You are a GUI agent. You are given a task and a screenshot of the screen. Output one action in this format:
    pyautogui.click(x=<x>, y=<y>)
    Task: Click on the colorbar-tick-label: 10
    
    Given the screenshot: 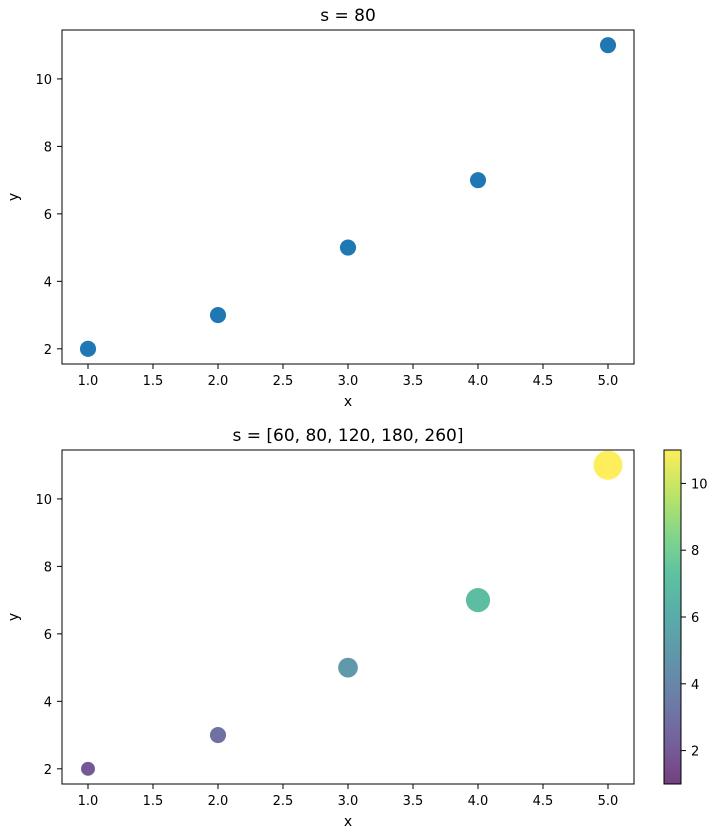 What is the action you would take?
    pyautogui.click(x=699, y=484)
    